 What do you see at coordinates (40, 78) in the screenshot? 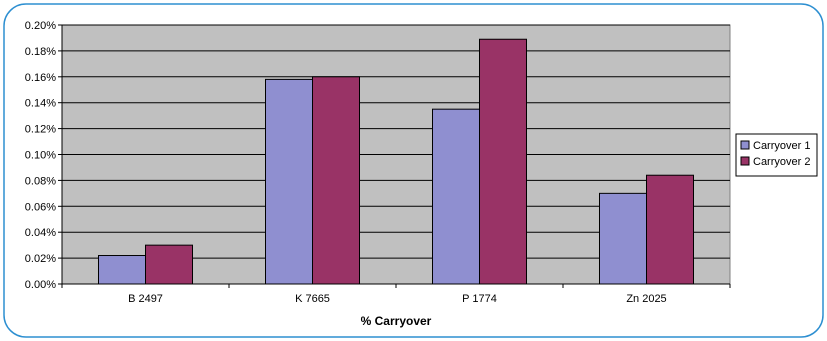
I see `y-tick-label: 0.16%` at bounding box center [40, 78].